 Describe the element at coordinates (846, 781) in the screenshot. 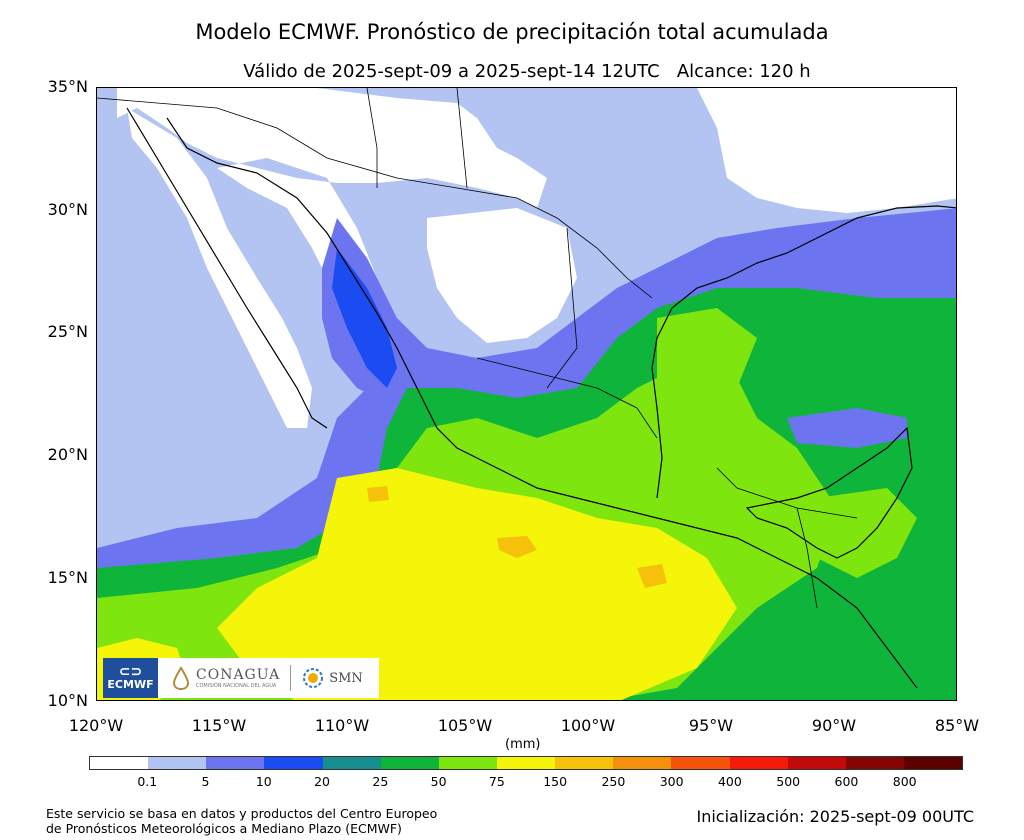

I see `colorbar-label: 600` at that location.